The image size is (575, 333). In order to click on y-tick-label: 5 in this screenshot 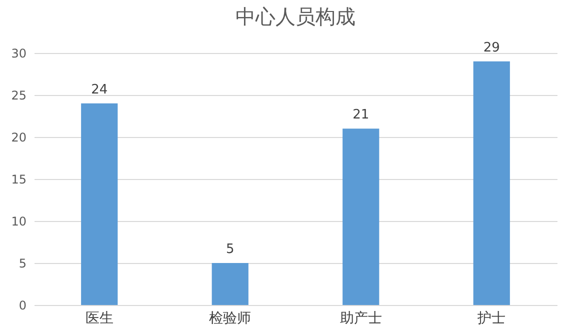, I will do `click(22, 263)`.